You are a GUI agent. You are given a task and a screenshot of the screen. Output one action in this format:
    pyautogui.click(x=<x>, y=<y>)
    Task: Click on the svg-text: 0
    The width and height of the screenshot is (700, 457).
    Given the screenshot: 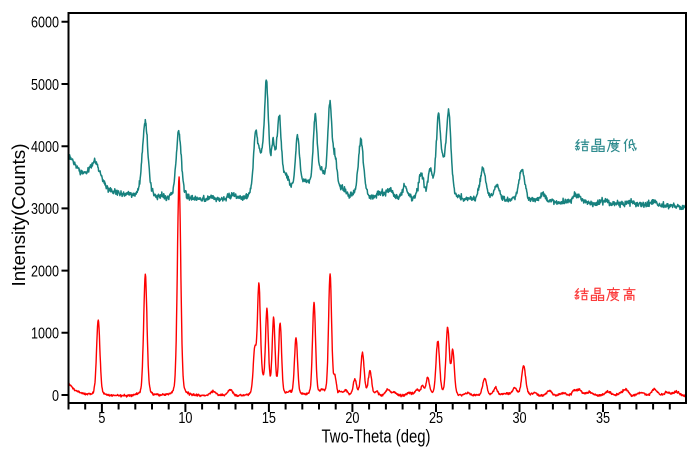 What is the action you would take?
    pyautogui.click(x=55, y=396)
    